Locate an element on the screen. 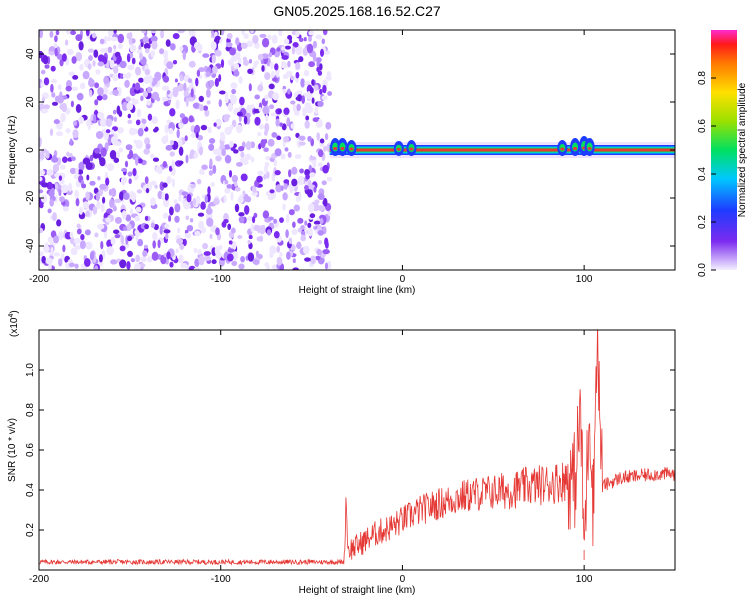 Image resolution: width=750 pixels, height=600 pixels. x-tick-label: -200 is located at coordinates (39, 579).